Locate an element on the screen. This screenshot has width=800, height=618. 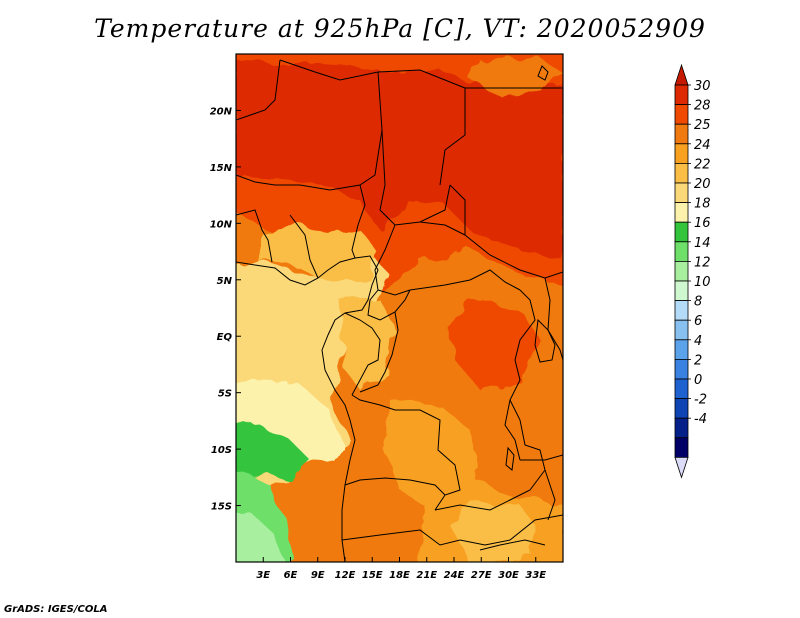
colorbar-label: 12 is located at coordinates (702, 262).